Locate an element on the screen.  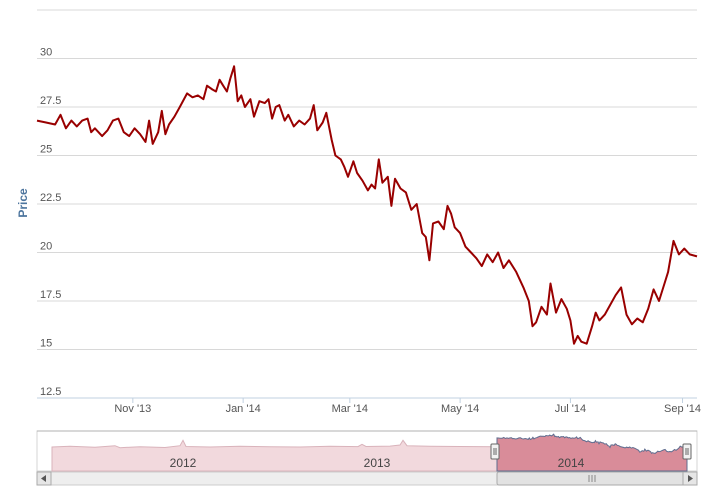
y-tick-label: 30 is located at coordinates (46, 53).